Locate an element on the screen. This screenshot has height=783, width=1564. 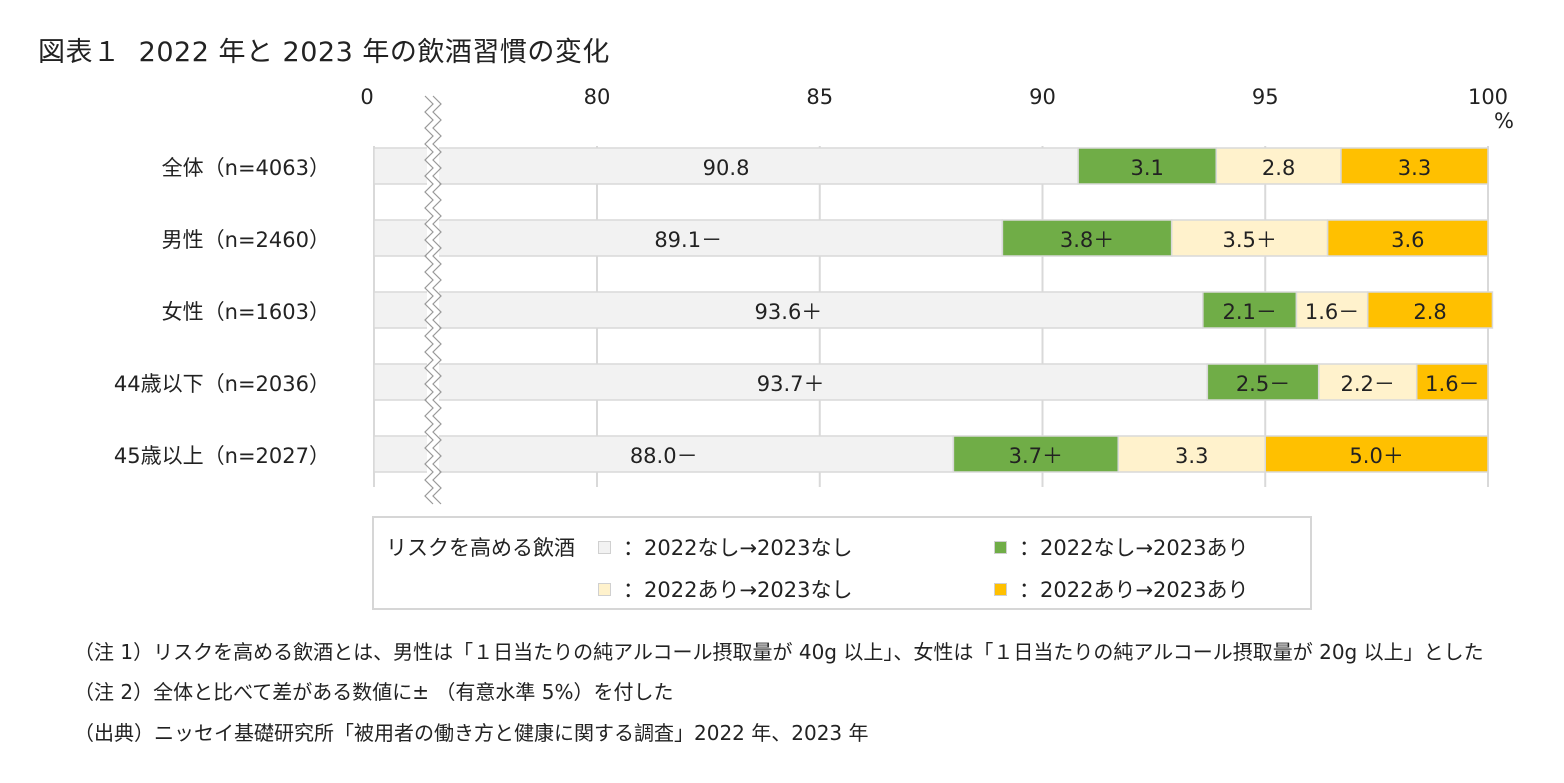
data-label: 93.7＋ is located at coordinates (791, 384).